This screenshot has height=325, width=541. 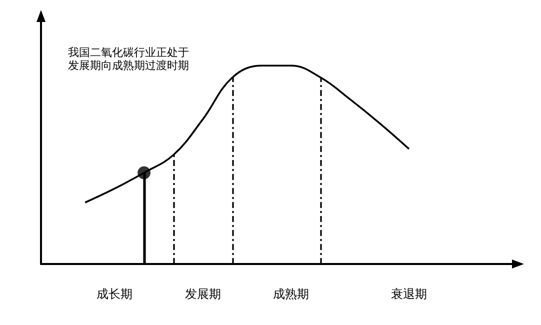 What do you see at coordinates (202, 294) in the screenshot?
I see `x-tick-label: 发展期` at bounding box center [202, 294].